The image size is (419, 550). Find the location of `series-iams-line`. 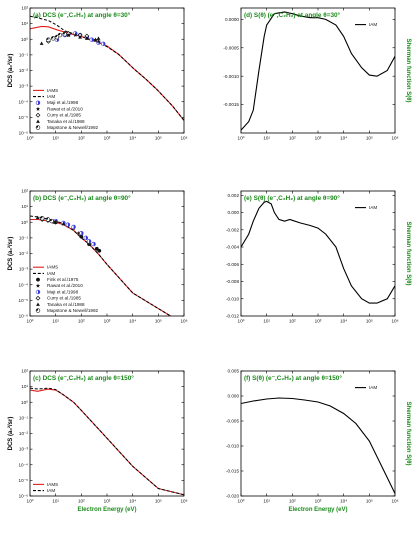

series-iams-line is located at coordinates (107, 442).